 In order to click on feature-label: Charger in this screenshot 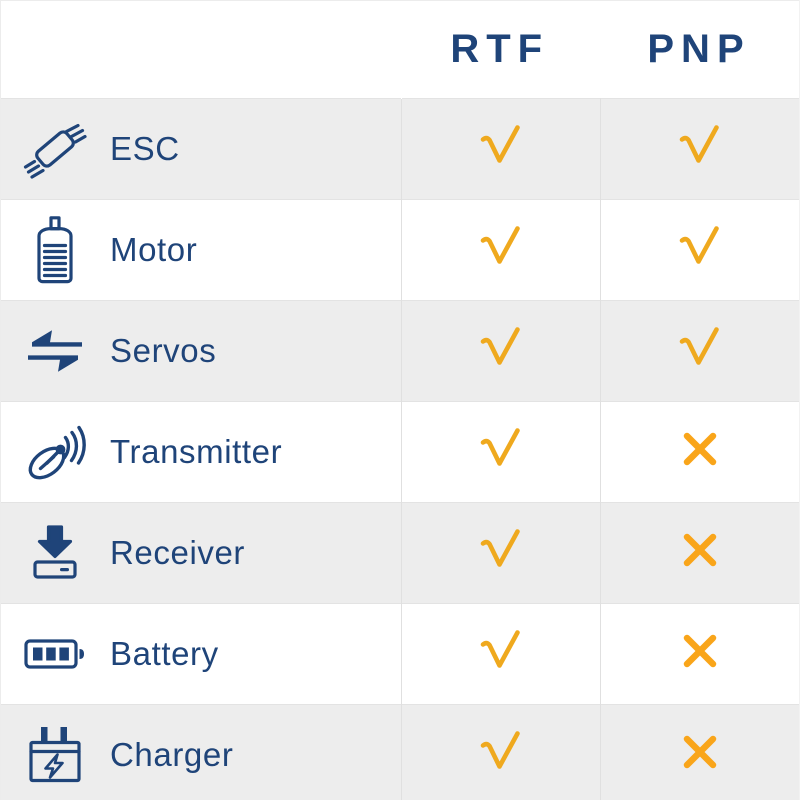, I will do `click(172, 754)`.